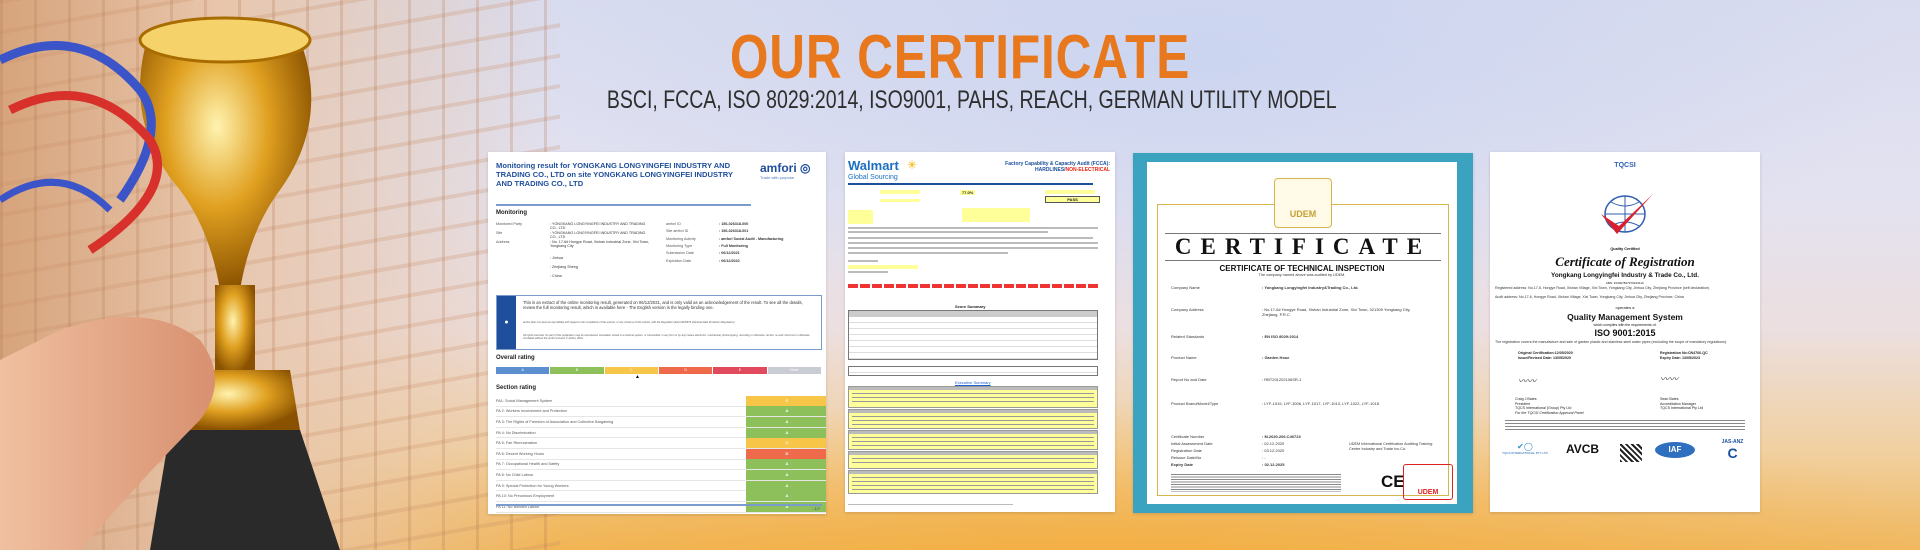  I want to click on walmart-logo-sub: Global Sourcing, so click(873, 177).